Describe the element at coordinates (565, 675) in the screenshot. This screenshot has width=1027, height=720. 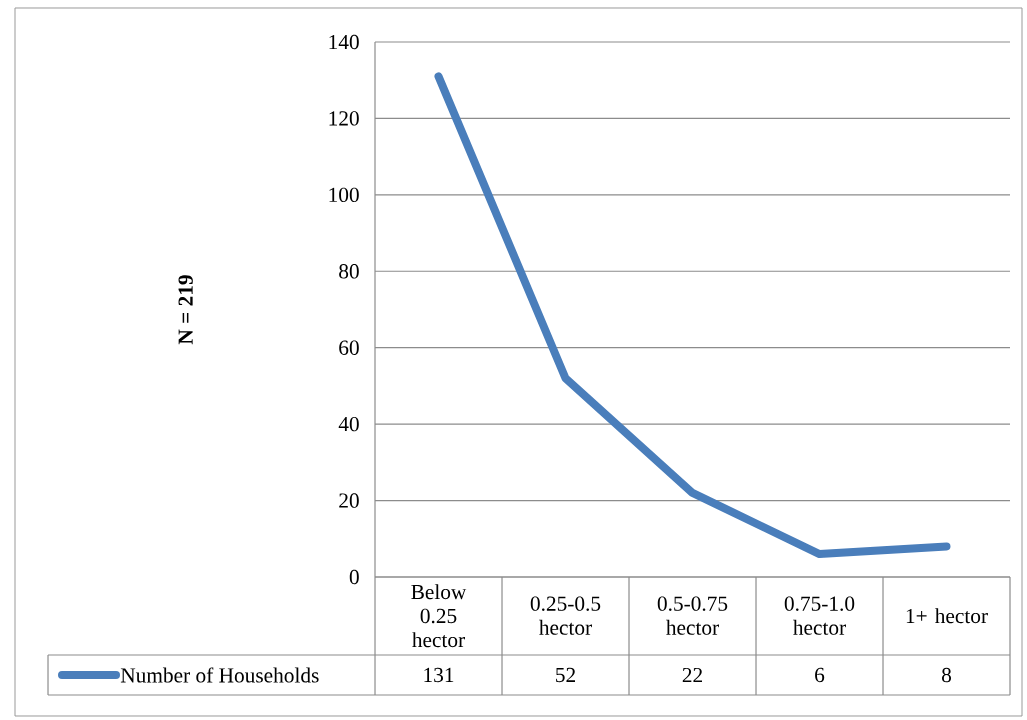
I see `data-label: 52` at that location.